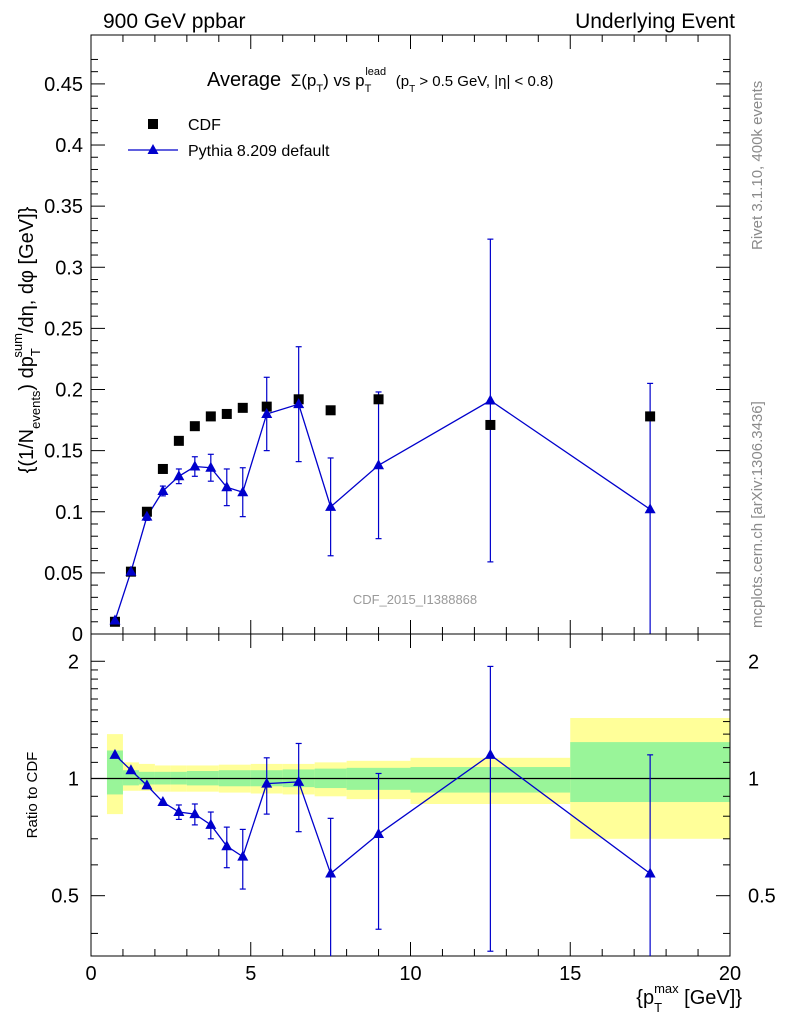  I want to click on header-right: Underlying Event, so click(655, 21).